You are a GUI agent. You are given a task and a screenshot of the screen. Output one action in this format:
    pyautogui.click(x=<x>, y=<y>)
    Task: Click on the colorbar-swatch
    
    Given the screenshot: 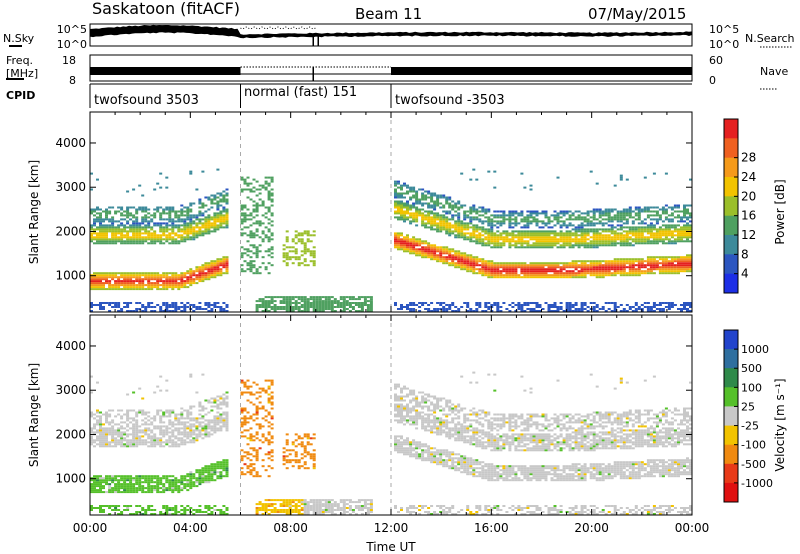 What is the action you would take?
    pyautogui.click(x=731, y=206)
    